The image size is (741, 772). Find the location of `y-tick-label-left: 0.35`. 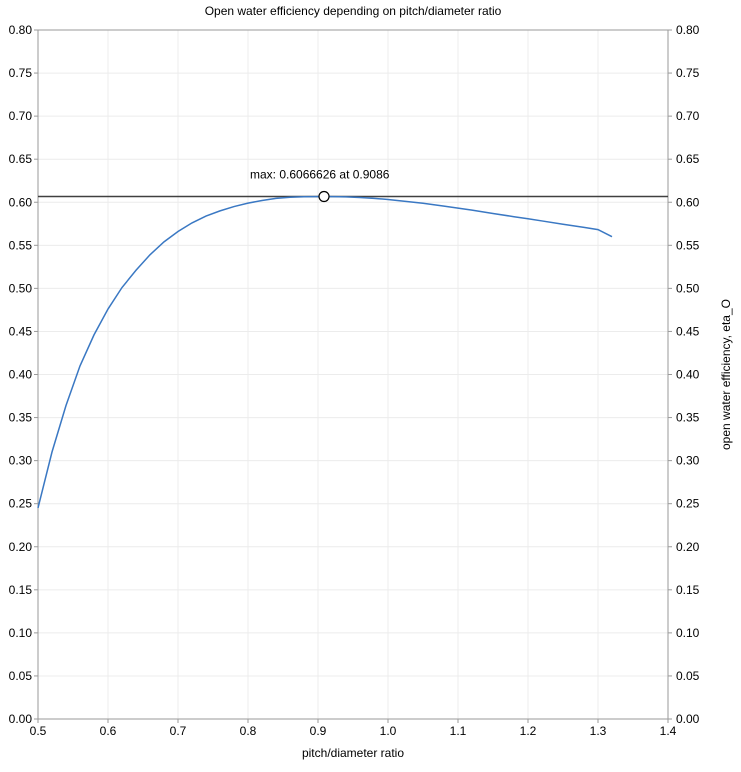

y-tick-label-left: 0.35 is located at coordinates (21, 418).